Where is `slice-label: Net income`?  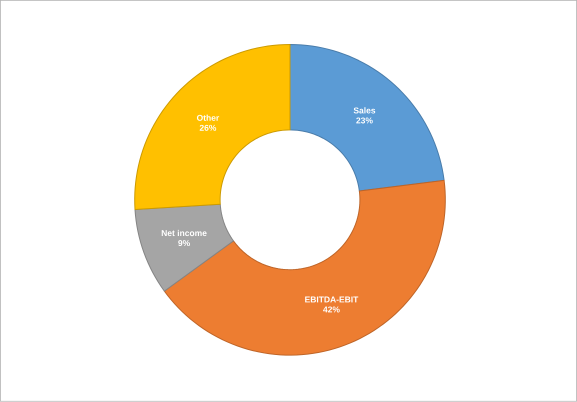 slice-label: Net income is located at coordinates (184, 233).